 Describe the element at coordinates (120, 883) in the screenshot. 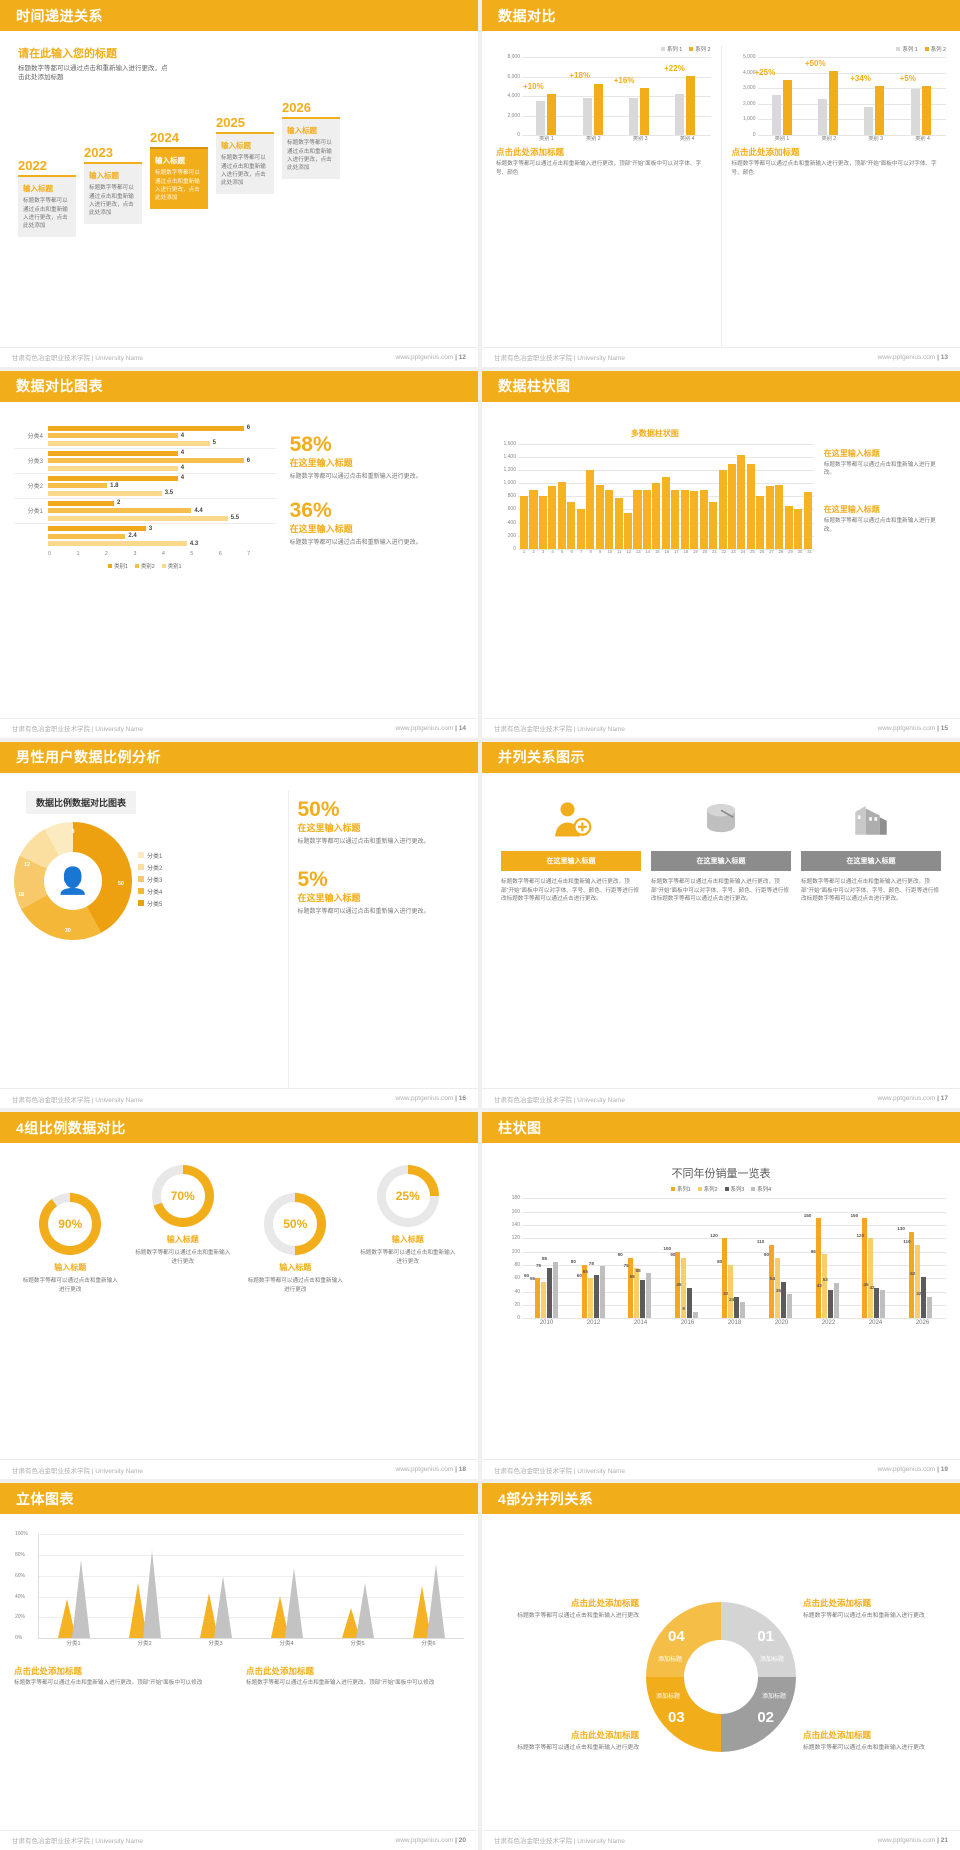

I see `donut-value: 50` at that location.